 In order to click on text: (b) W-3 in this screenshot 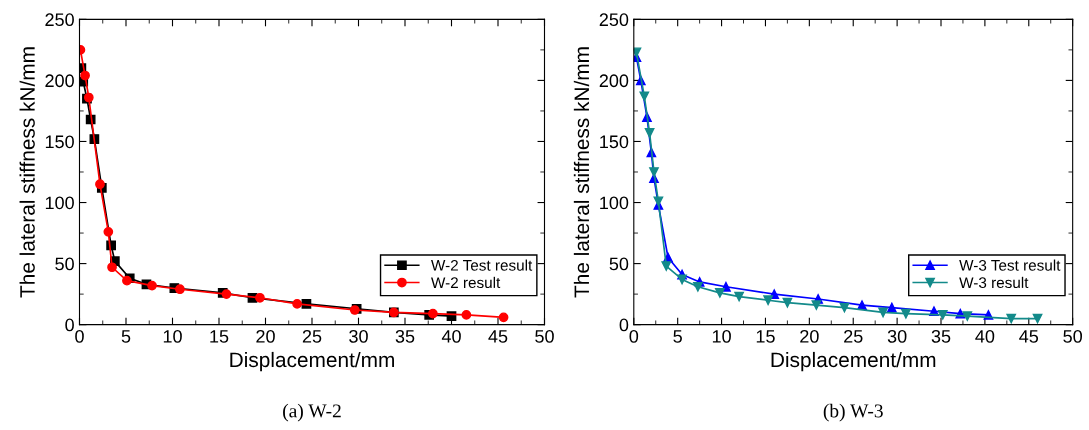, I will do `click(853, 412)`.